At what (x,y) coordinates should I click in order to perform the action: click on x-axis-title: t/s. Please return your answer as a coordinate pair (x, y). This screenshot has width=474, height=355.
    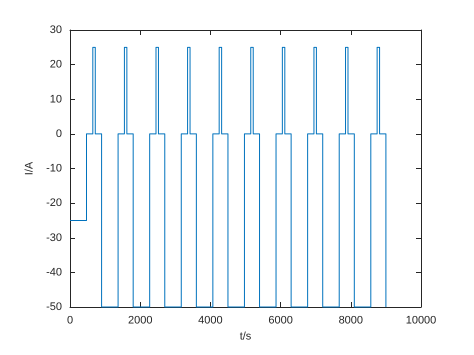
    Looking at the image, I should click on (246, 336).